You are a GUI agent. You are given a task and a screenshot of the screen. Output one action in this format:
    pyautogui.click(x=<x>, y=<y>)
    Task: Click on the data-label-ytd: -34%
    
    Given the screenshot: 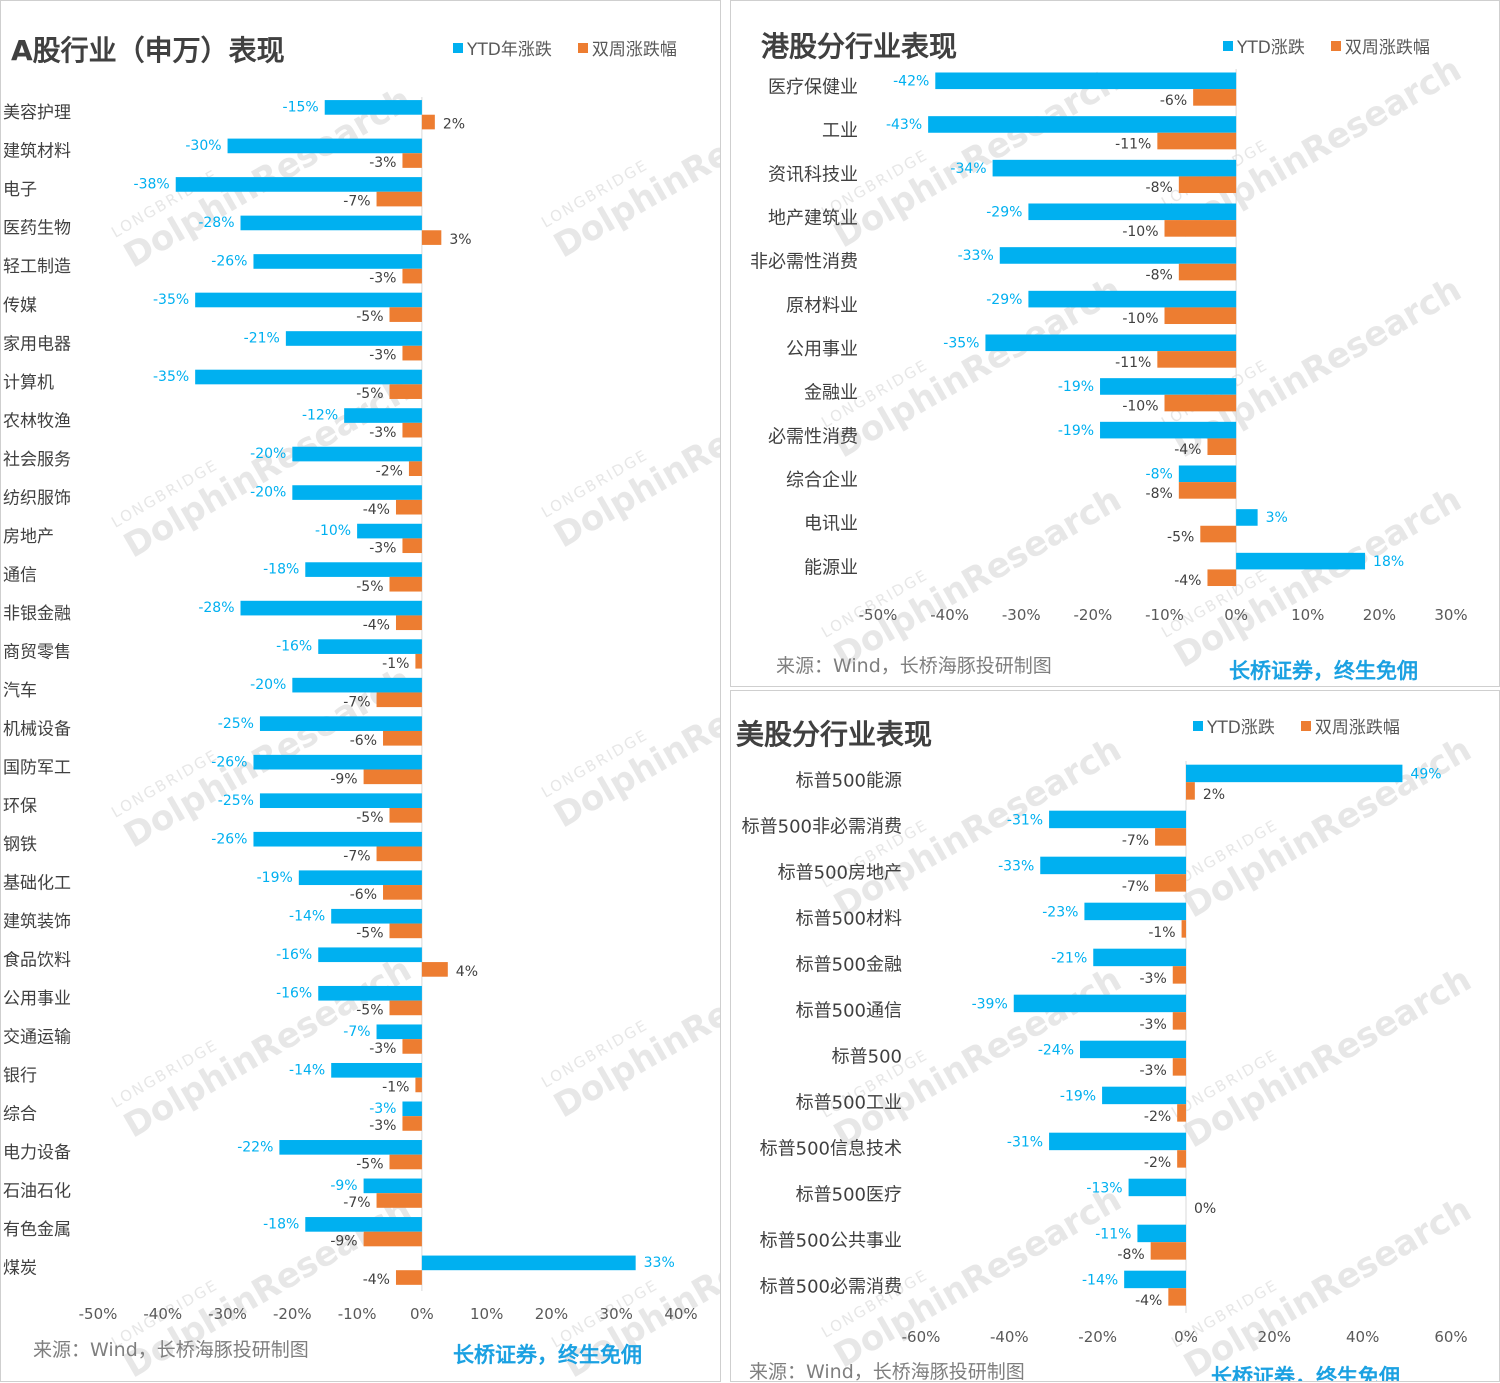 What is the action you would take?
    pyautogui.click(x=968, y=169)
    